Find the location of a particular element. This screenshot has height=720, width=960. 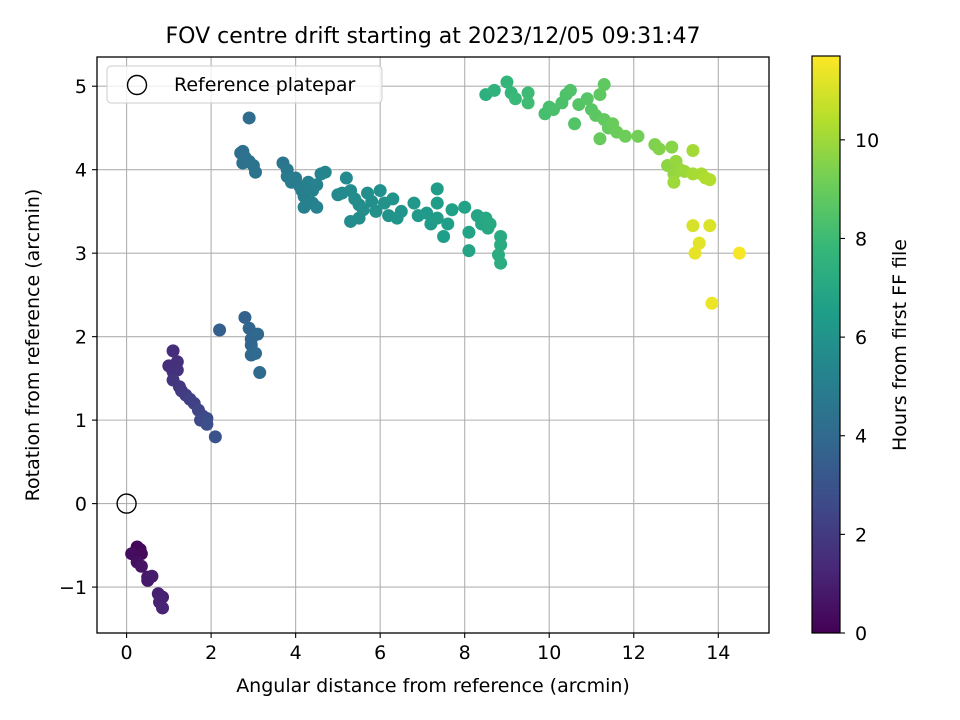

x-tick-label: 14 is located at coordinates (718, 653).